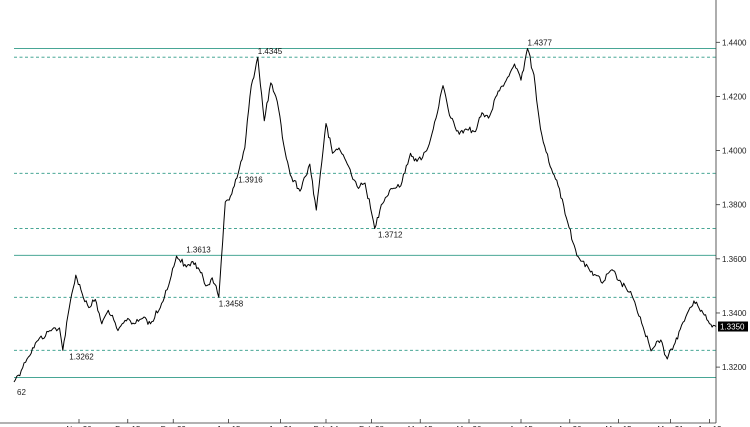 The width and height of the screenshot is (750, 427). I want to click on y-tick-label: 1.3600, so click(734, 259).